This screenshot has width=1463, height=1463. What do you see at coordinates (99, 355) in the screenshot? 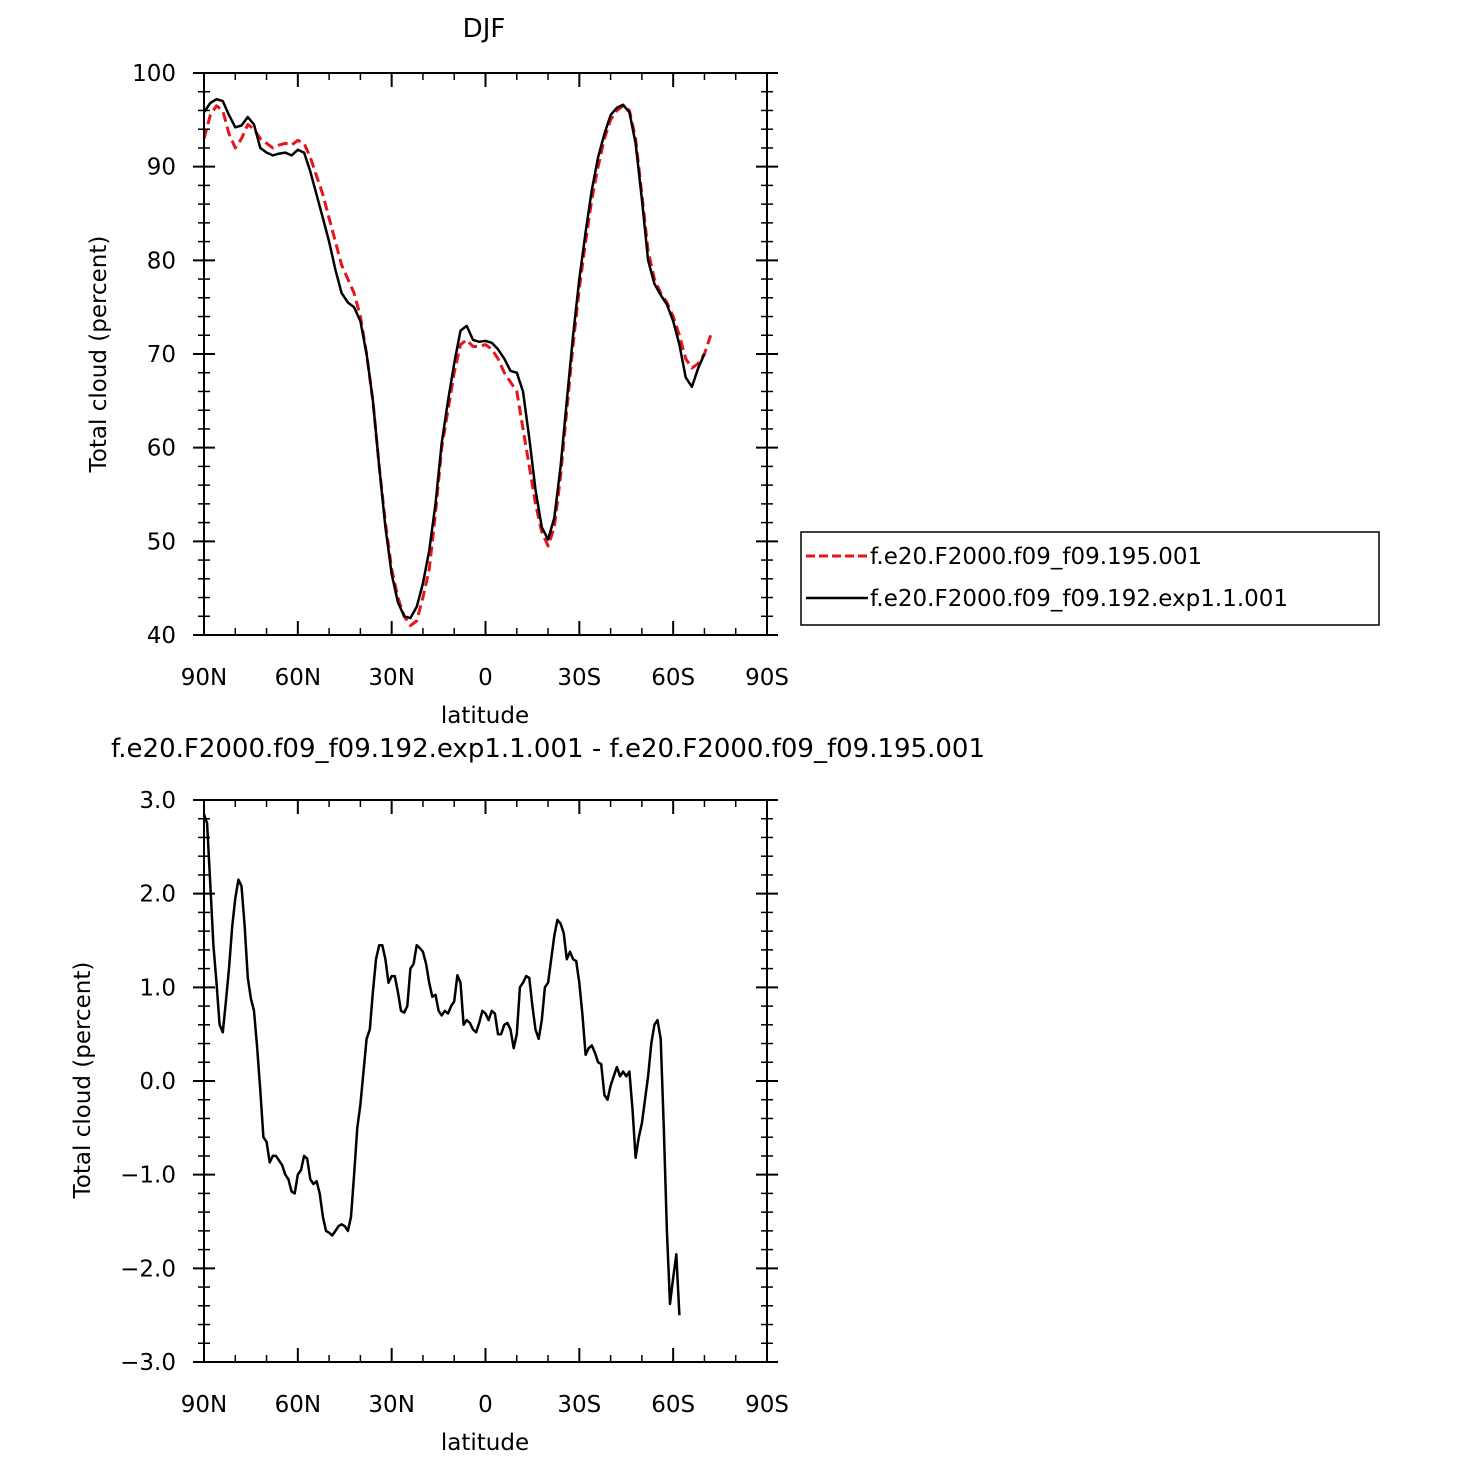
I see `top-y-axis-label: Total cloud (percent)` at bounding box center [99, 355].